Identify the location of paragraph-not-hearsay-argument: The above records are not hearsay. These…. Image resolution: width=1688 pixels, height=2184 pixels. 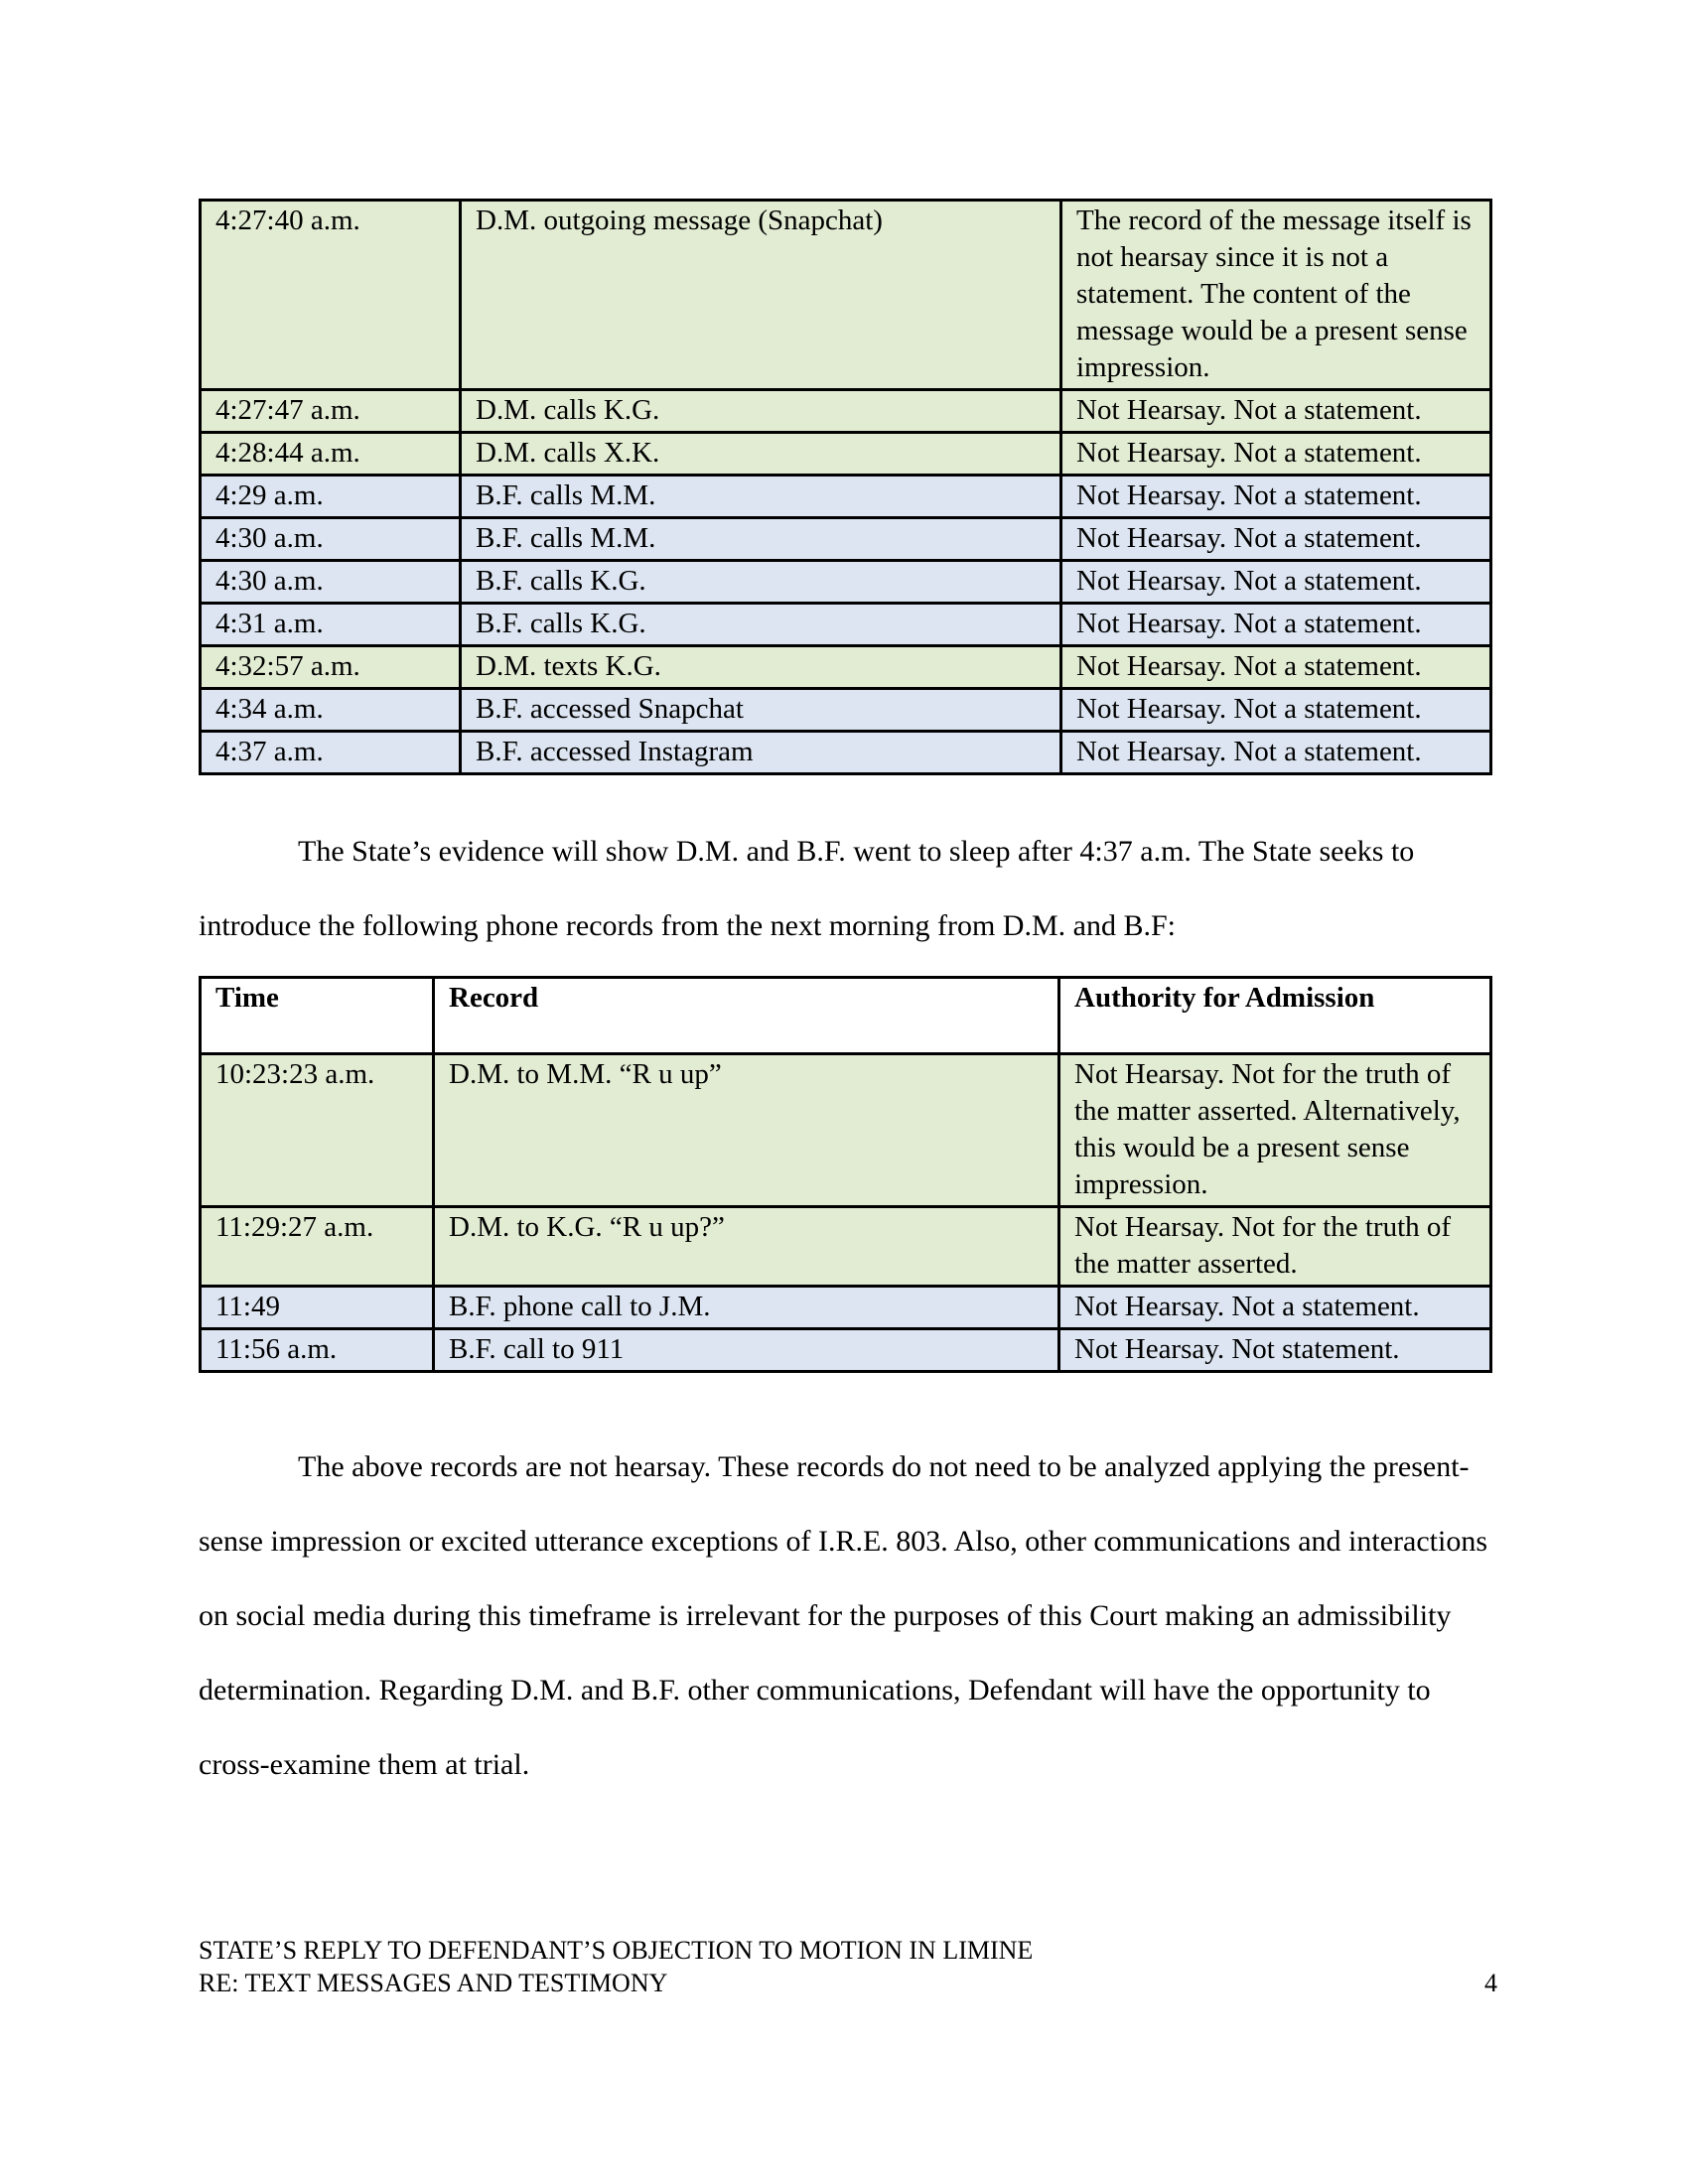
(843, 1615).